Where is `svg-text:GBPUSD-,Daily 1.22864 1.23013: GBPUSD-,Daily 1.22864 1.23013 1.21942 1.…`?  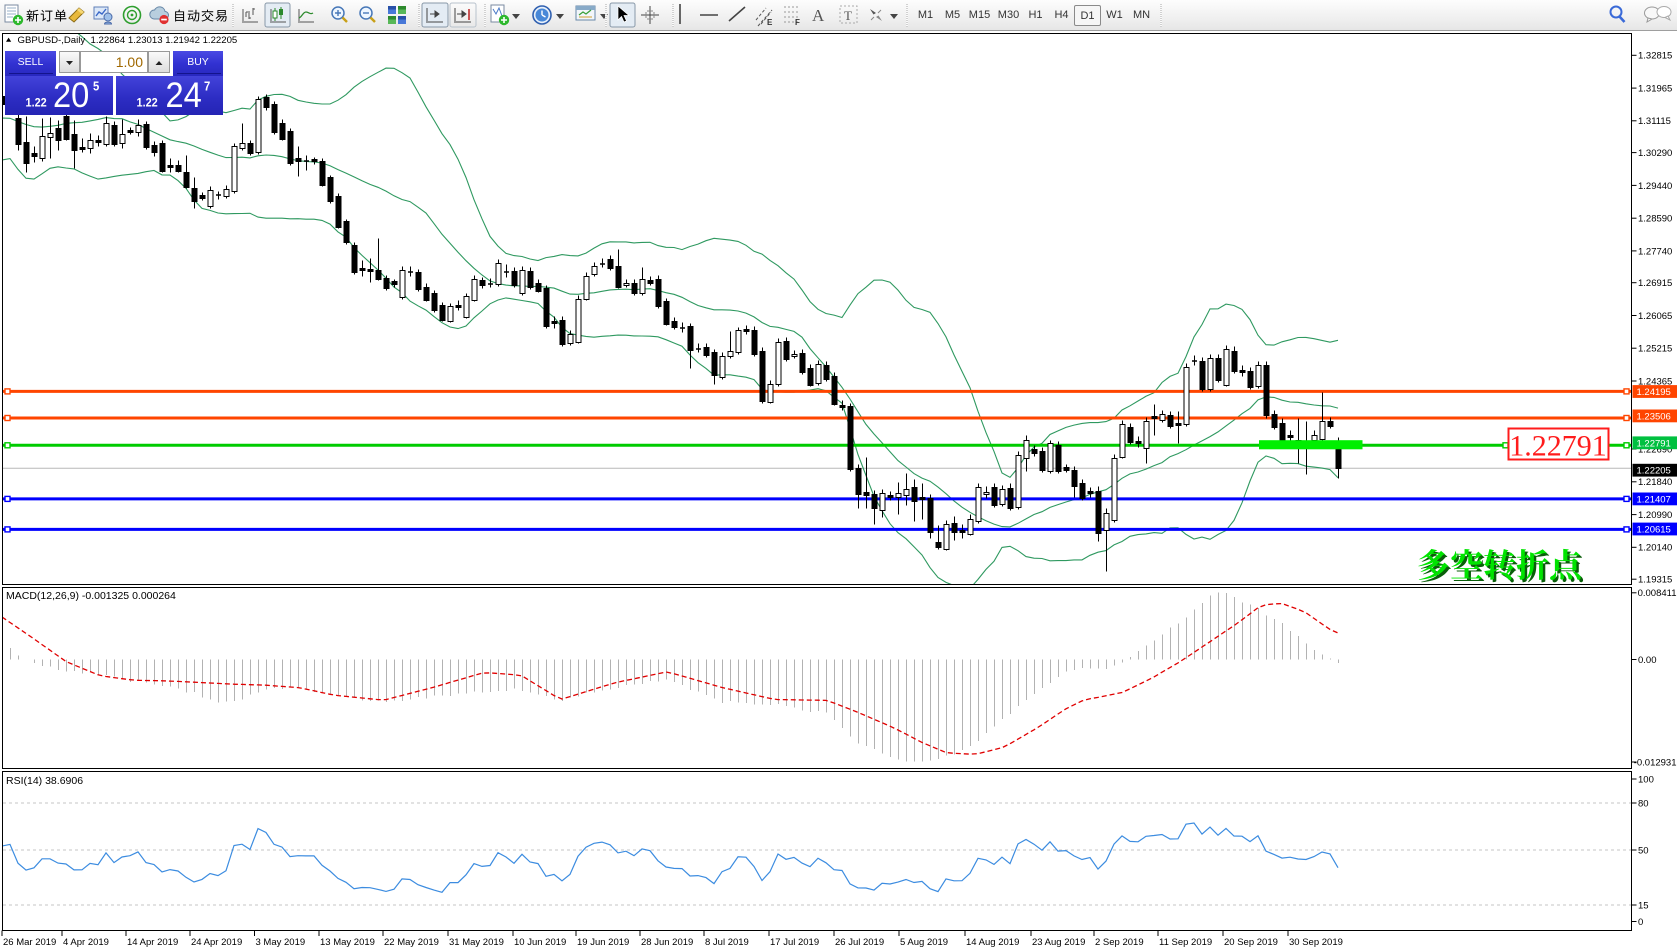 svg-text:GBPUSD-,Daily 1.22864 1.23013: GBPUSD-,Daily 1.22864 1.23013 1.21942 1.… is located at coordinates (128, 40).